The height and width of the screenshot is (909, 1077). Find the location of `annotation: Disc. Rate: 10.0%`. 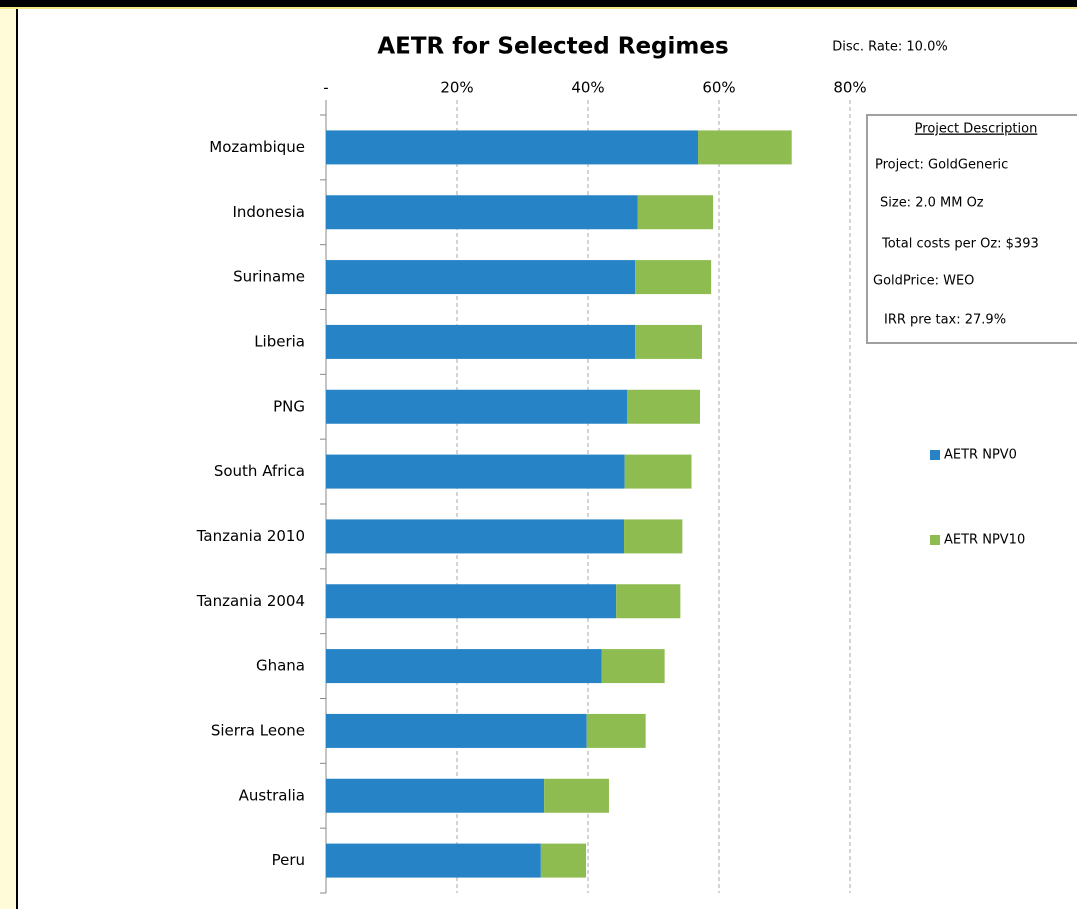

annotation: Disc. Rate: 10.0% is located at coordinates (889, 47).